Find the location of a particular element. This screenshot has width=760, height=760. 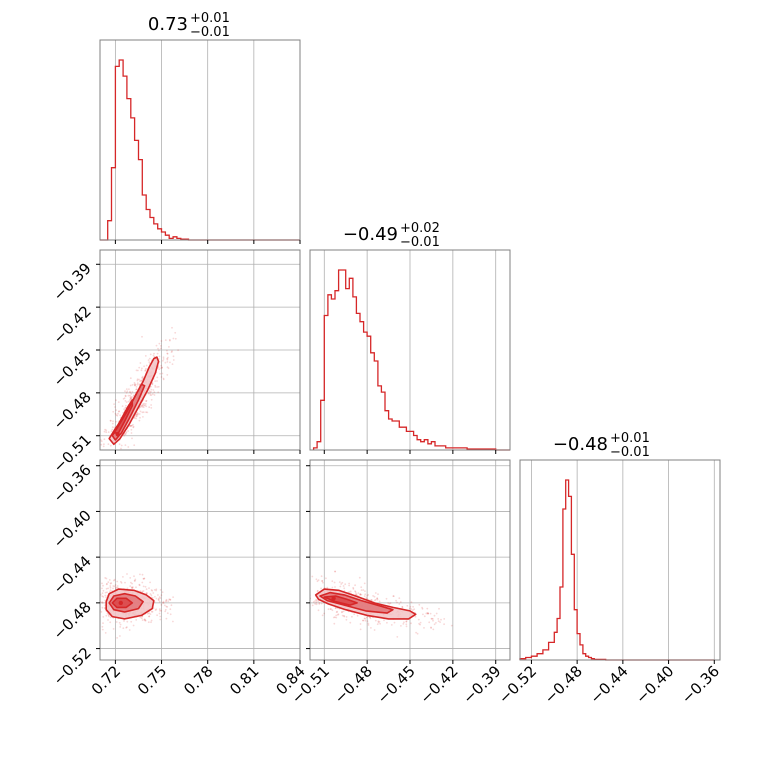

x-tick-label: −0.48 is located at coordinates (563, 684).